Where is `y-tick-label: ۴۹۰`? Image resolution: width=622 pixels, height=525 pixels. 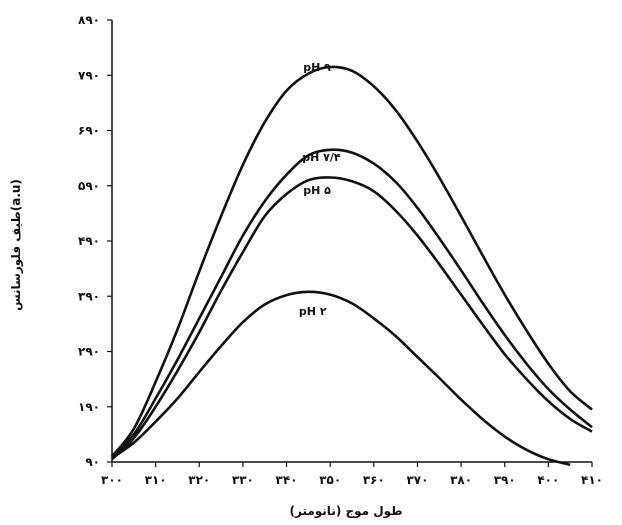
y-tick-label: ۴۹۰ is located at coordinates (89, 241).